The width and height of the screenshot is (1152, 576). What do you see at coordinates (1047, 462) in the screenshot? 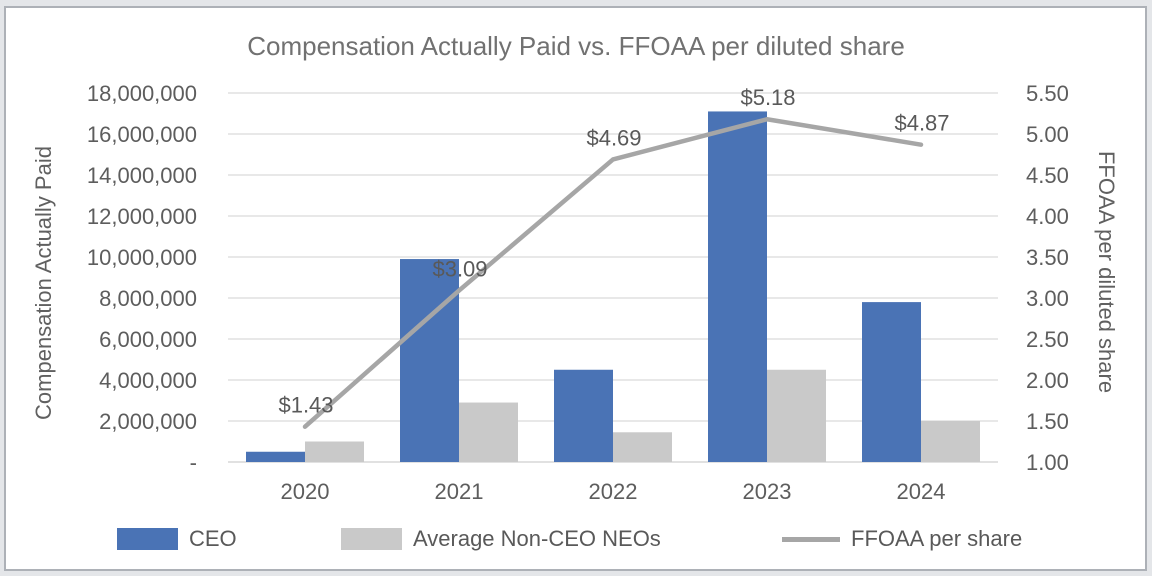
I see `y-right-tick-label: 1.00` at bounding box center [1047, 462].